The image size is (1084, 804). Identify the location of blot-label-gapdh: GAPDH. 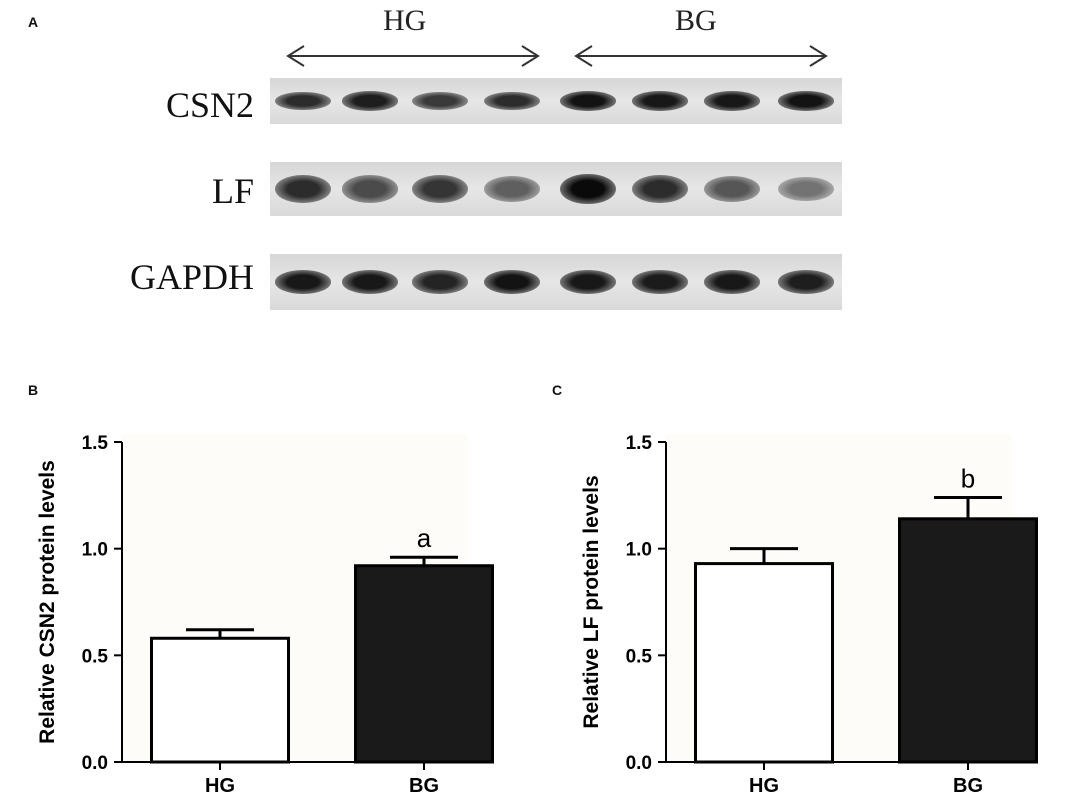
(191, 277).